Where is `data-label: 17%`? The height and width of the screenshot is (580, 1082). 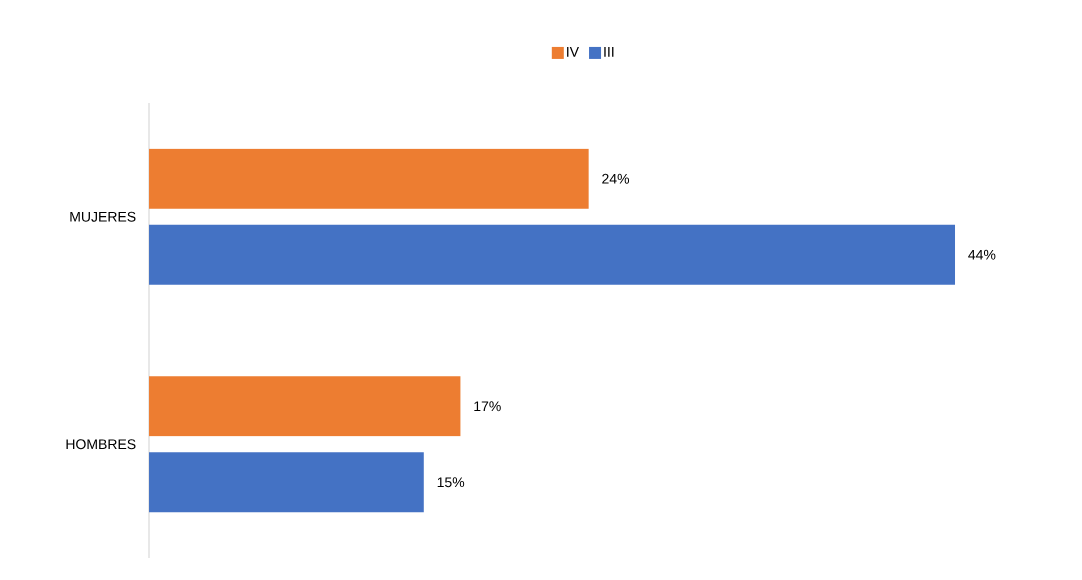 data-label: 17% is located at coordinates (487, 406).